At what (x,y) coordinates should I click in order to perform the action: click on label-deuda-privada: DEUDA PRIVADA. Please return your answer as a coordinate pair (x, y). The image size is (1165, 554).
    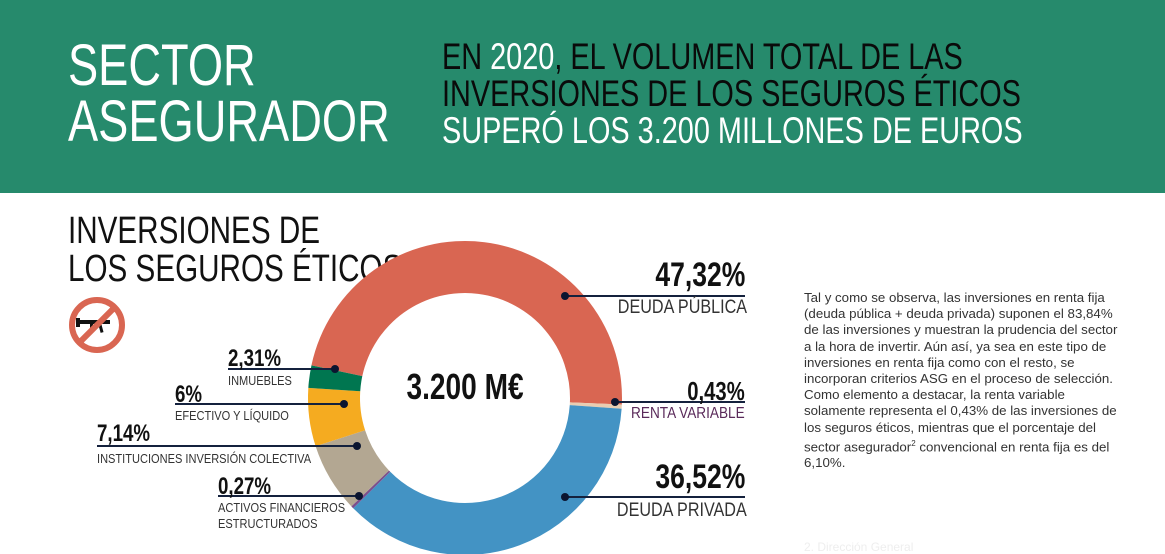
    Looking at the image, I should click on (682, 510).